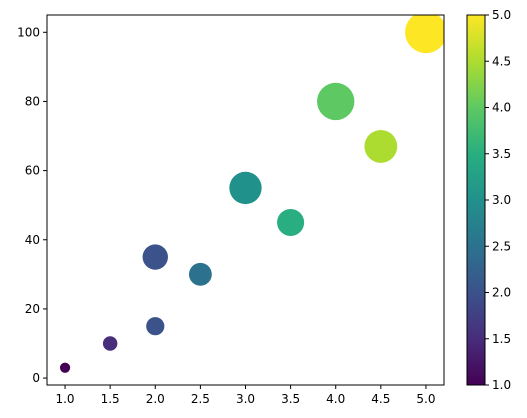 The height and width of the screenshot is (418, 527). Describe the element at coordinates (501, 385) in the screenshot. I see `colorbar-tick-label: 1.0` at that location.